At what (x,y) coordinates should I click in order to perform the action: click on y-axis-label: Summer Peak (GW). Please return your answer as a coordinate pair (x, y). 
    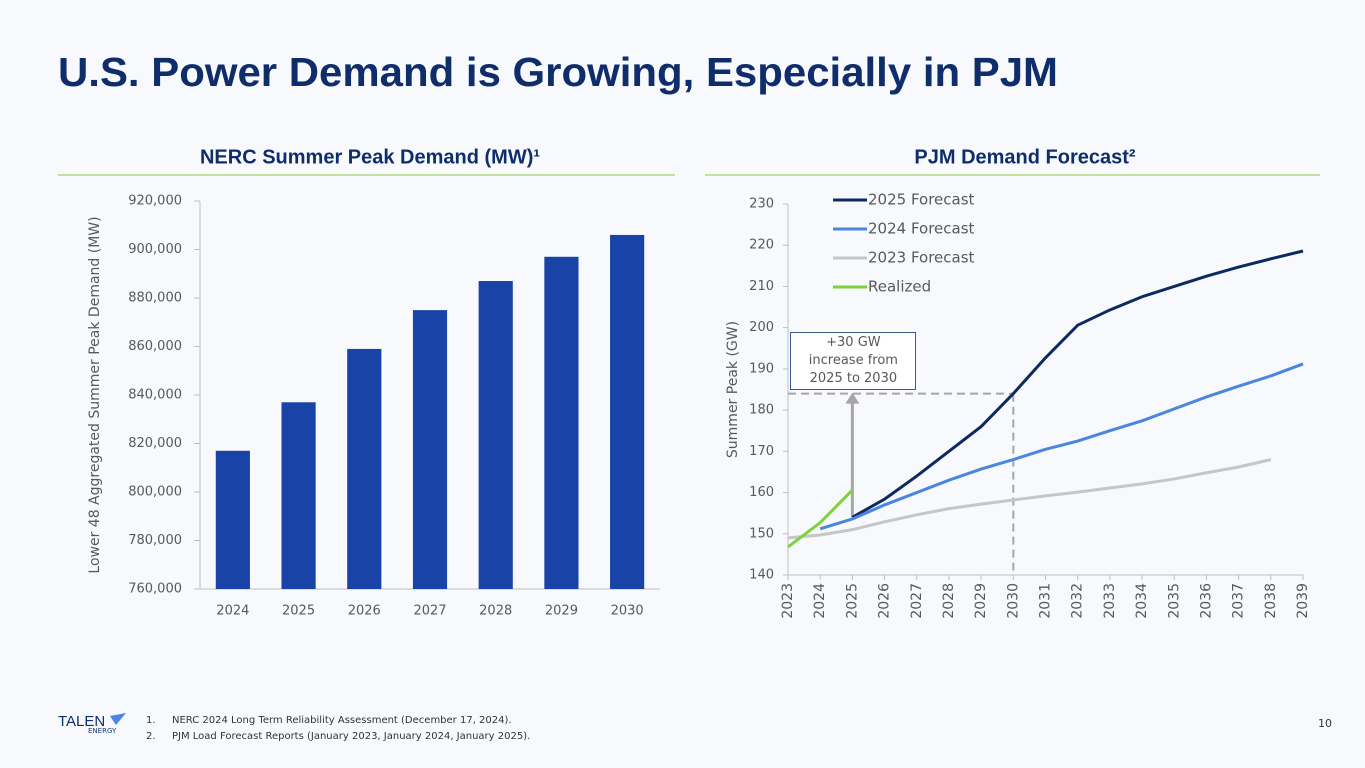
    Looking at the image, I should click on (733, 389).